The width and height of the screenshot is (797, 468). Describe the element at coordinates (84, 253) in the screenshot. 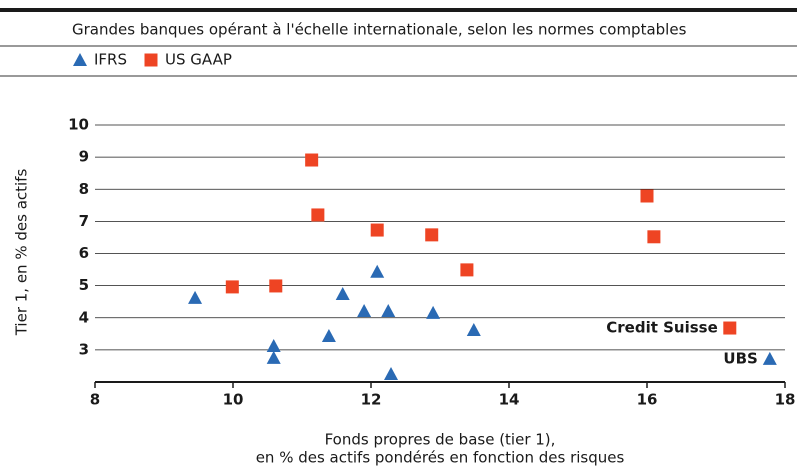

I see `y-tick-label: 6` at that location.